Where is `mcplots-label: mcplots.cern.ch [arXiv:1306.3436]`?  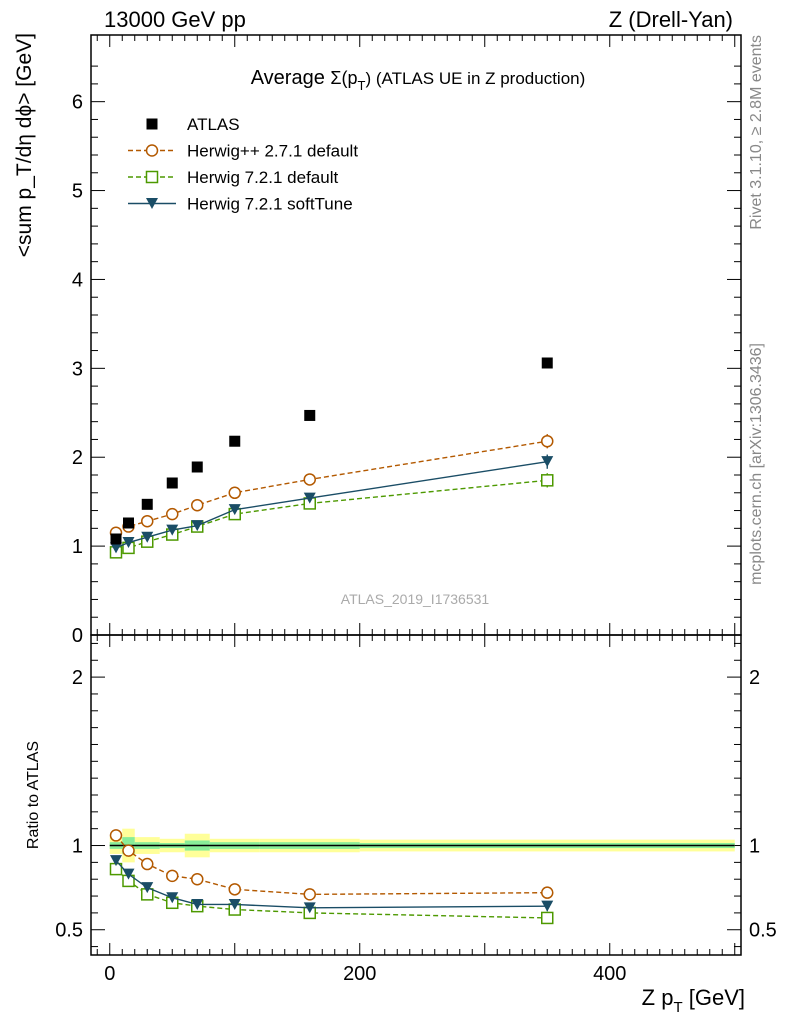 mcplots-label: mcplots.cern.ch [arXiv:1306.3436] is located at coordinates (756, 464).